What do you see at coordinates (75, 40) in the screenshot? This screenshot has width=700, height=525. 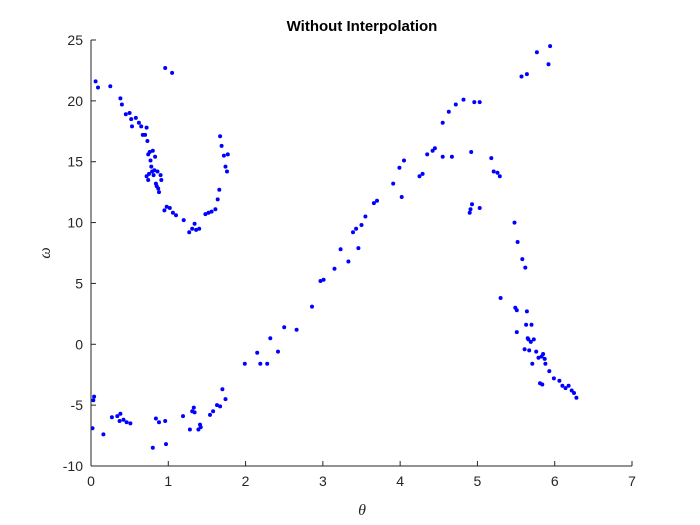 I see `y-tick-label: 25` at bounding box center [75, 40].